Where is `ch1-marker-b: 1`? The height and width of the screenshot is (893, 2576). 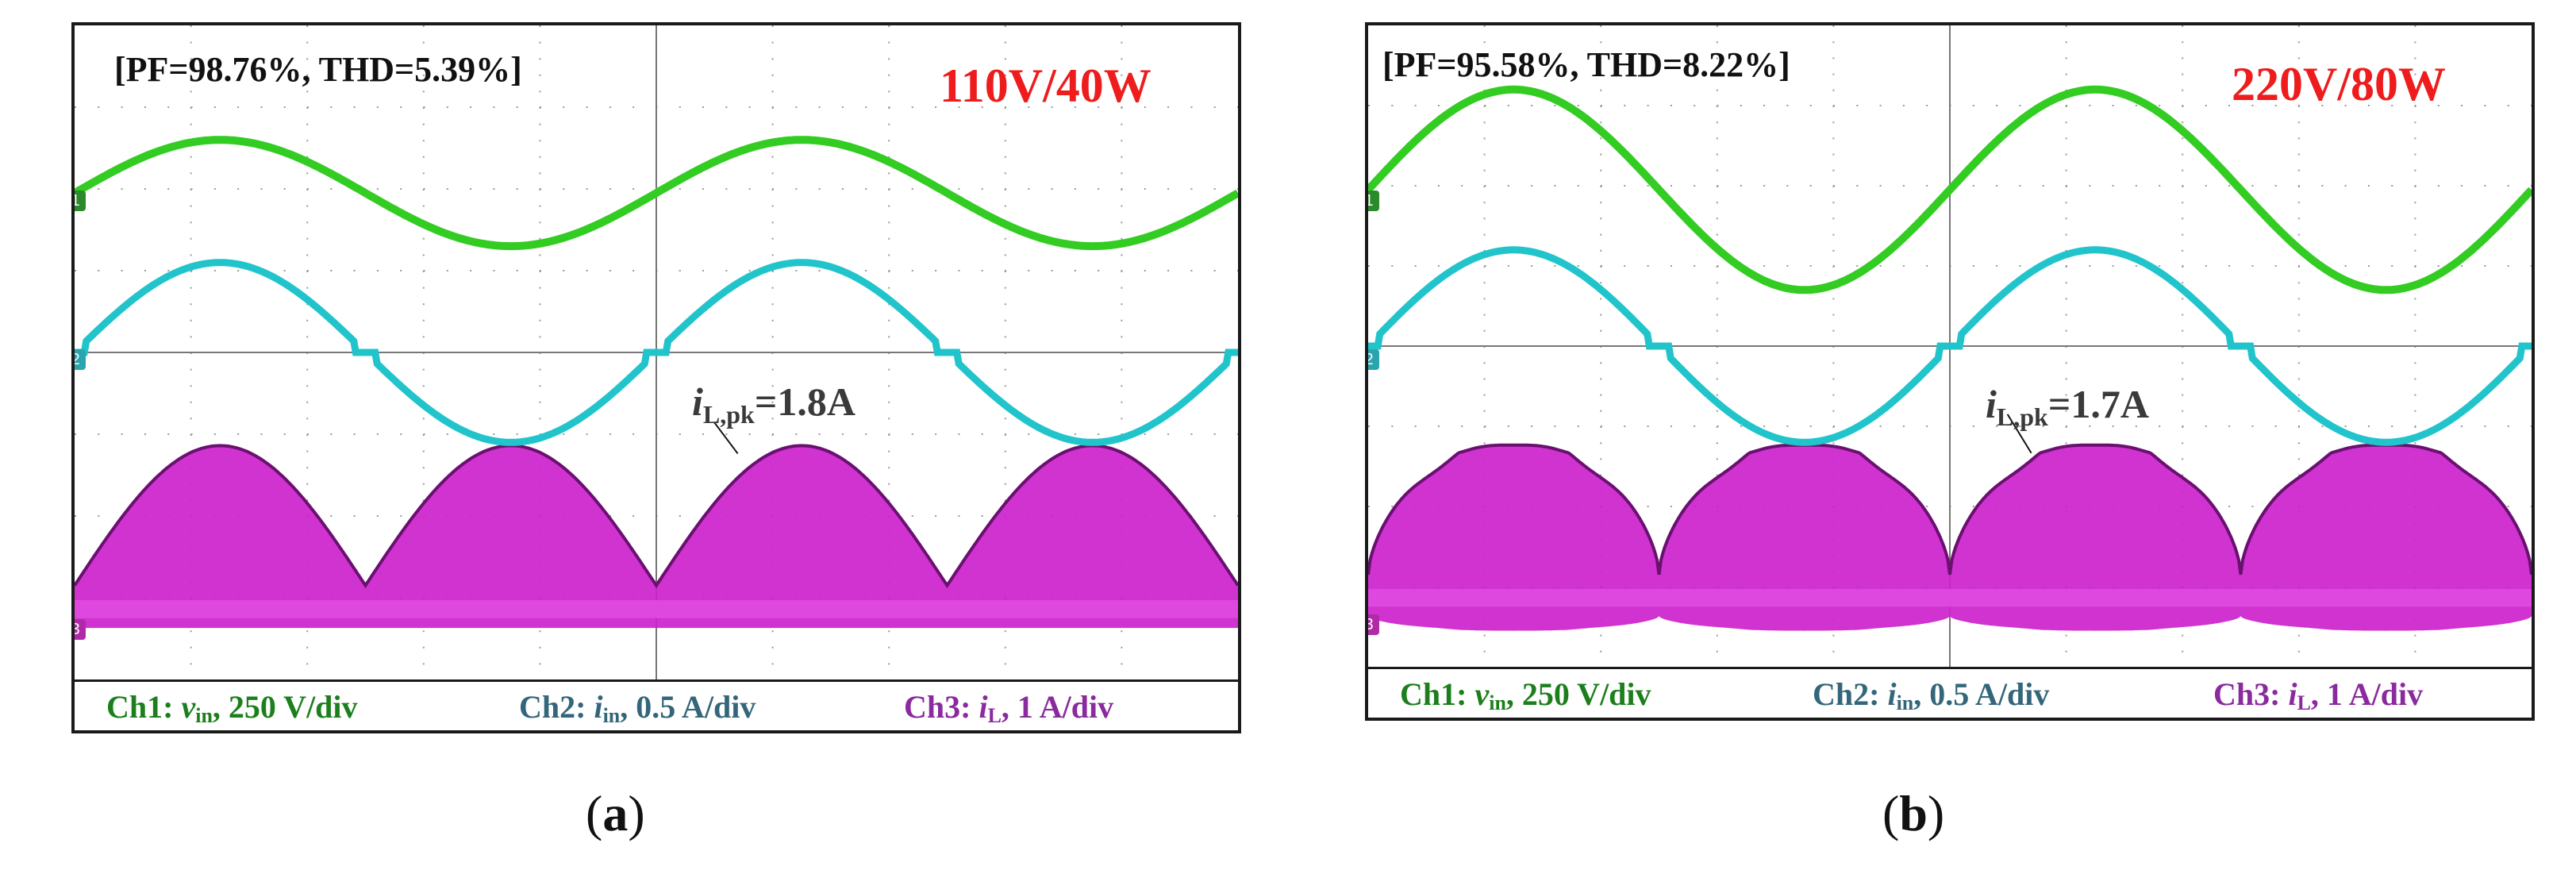 ch1-marker-b: 1 is located at coordinates (1373, 201).